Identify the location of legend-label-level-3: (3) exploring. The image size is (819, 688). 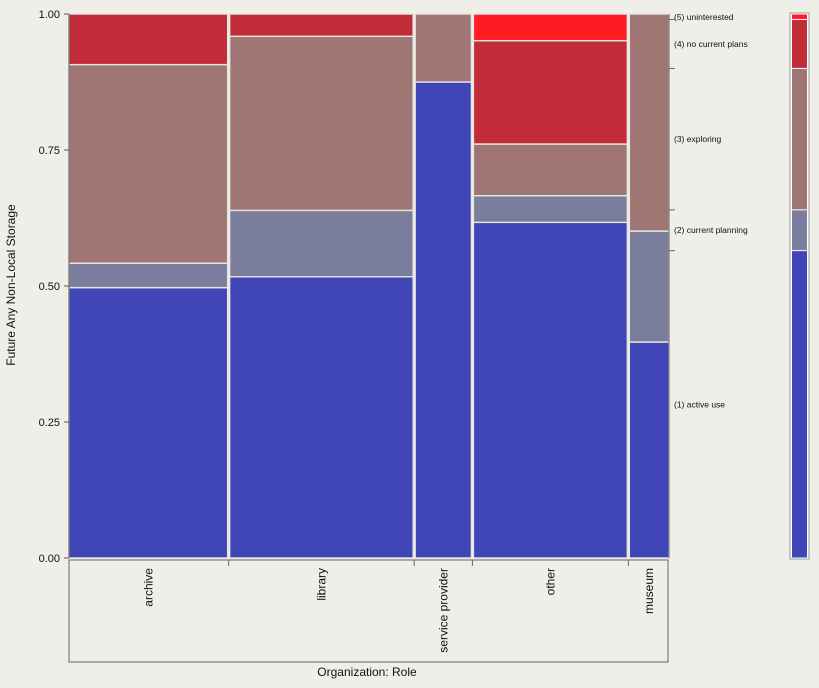
(698, 139).